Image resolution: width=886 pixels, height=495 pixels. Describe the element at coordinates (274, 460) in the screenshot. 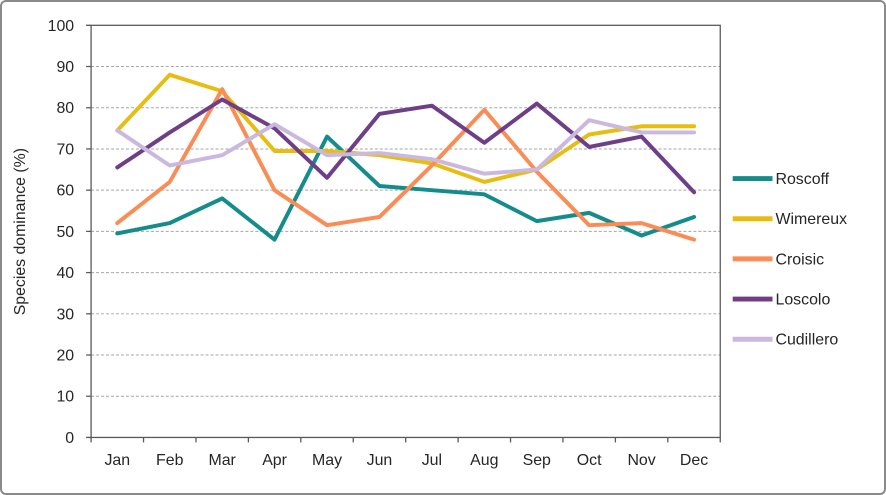

I see `x-tick-label: Apr` at that location.